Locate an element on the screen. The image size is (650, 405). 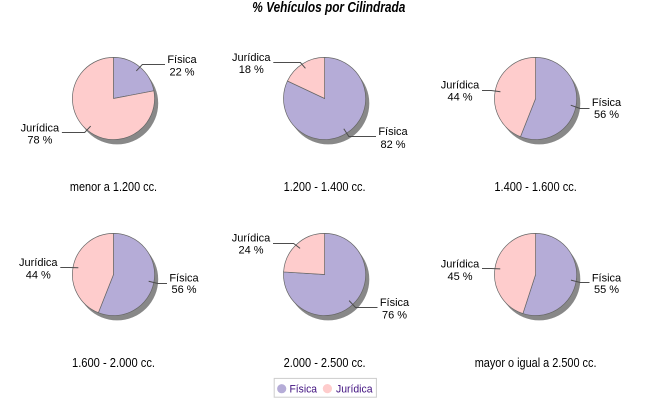
svg-text: 22 % is located at coordinates (181, 73).